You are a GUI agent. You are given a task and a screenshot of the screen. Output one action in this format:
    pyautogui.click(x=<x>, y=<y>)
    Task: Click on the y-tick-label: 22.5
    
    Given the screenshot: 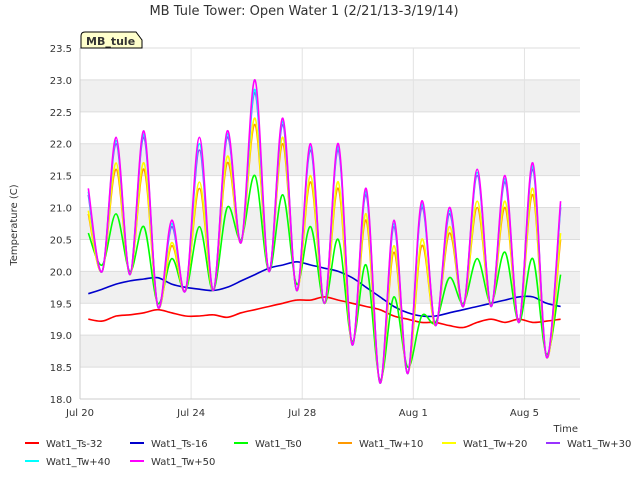 What is the action you would take?
    pyautogui.click(x=61, y=113)
    